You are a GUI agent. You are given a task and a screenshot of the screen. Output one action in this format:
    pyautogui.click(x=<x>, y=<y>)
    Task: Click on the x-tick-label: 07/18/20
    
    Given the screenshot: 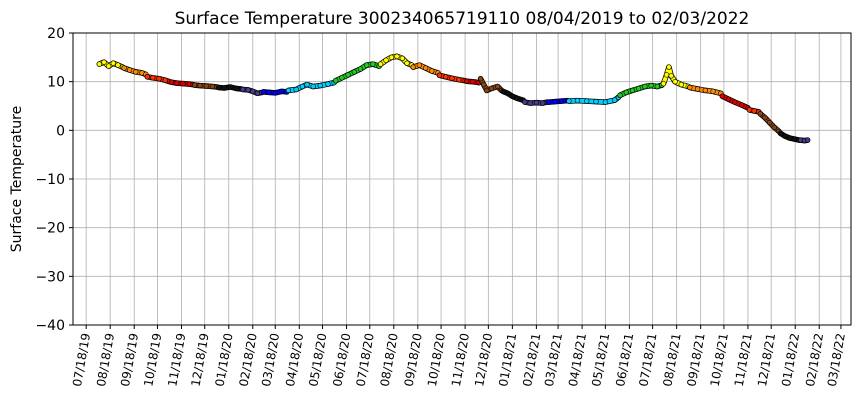 What is the action you would take?
    pyautogui.click(x=365, y=360)
    